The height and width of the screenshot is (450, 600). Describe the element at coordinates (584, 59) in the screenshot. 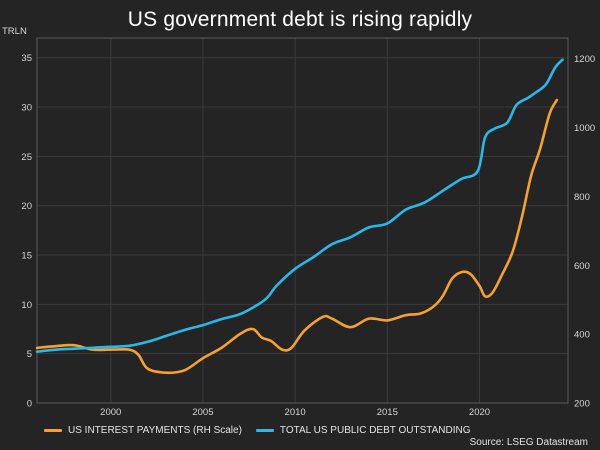

I see `right-tick-label: 1200` at that location.